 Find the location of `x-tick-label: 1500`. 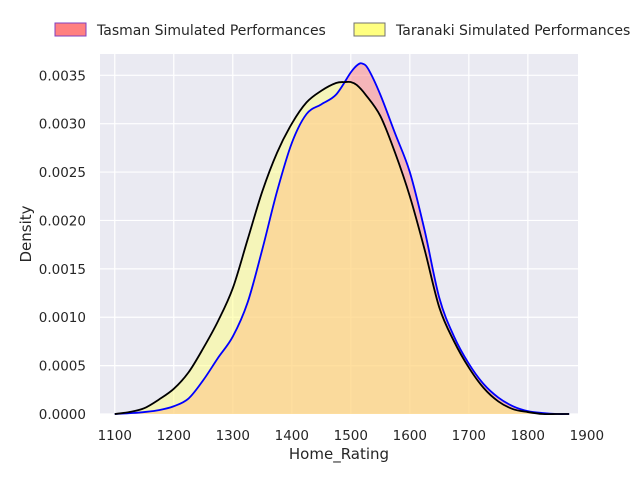

x-tick-label: 1500 is located at coordinates (351, 436).